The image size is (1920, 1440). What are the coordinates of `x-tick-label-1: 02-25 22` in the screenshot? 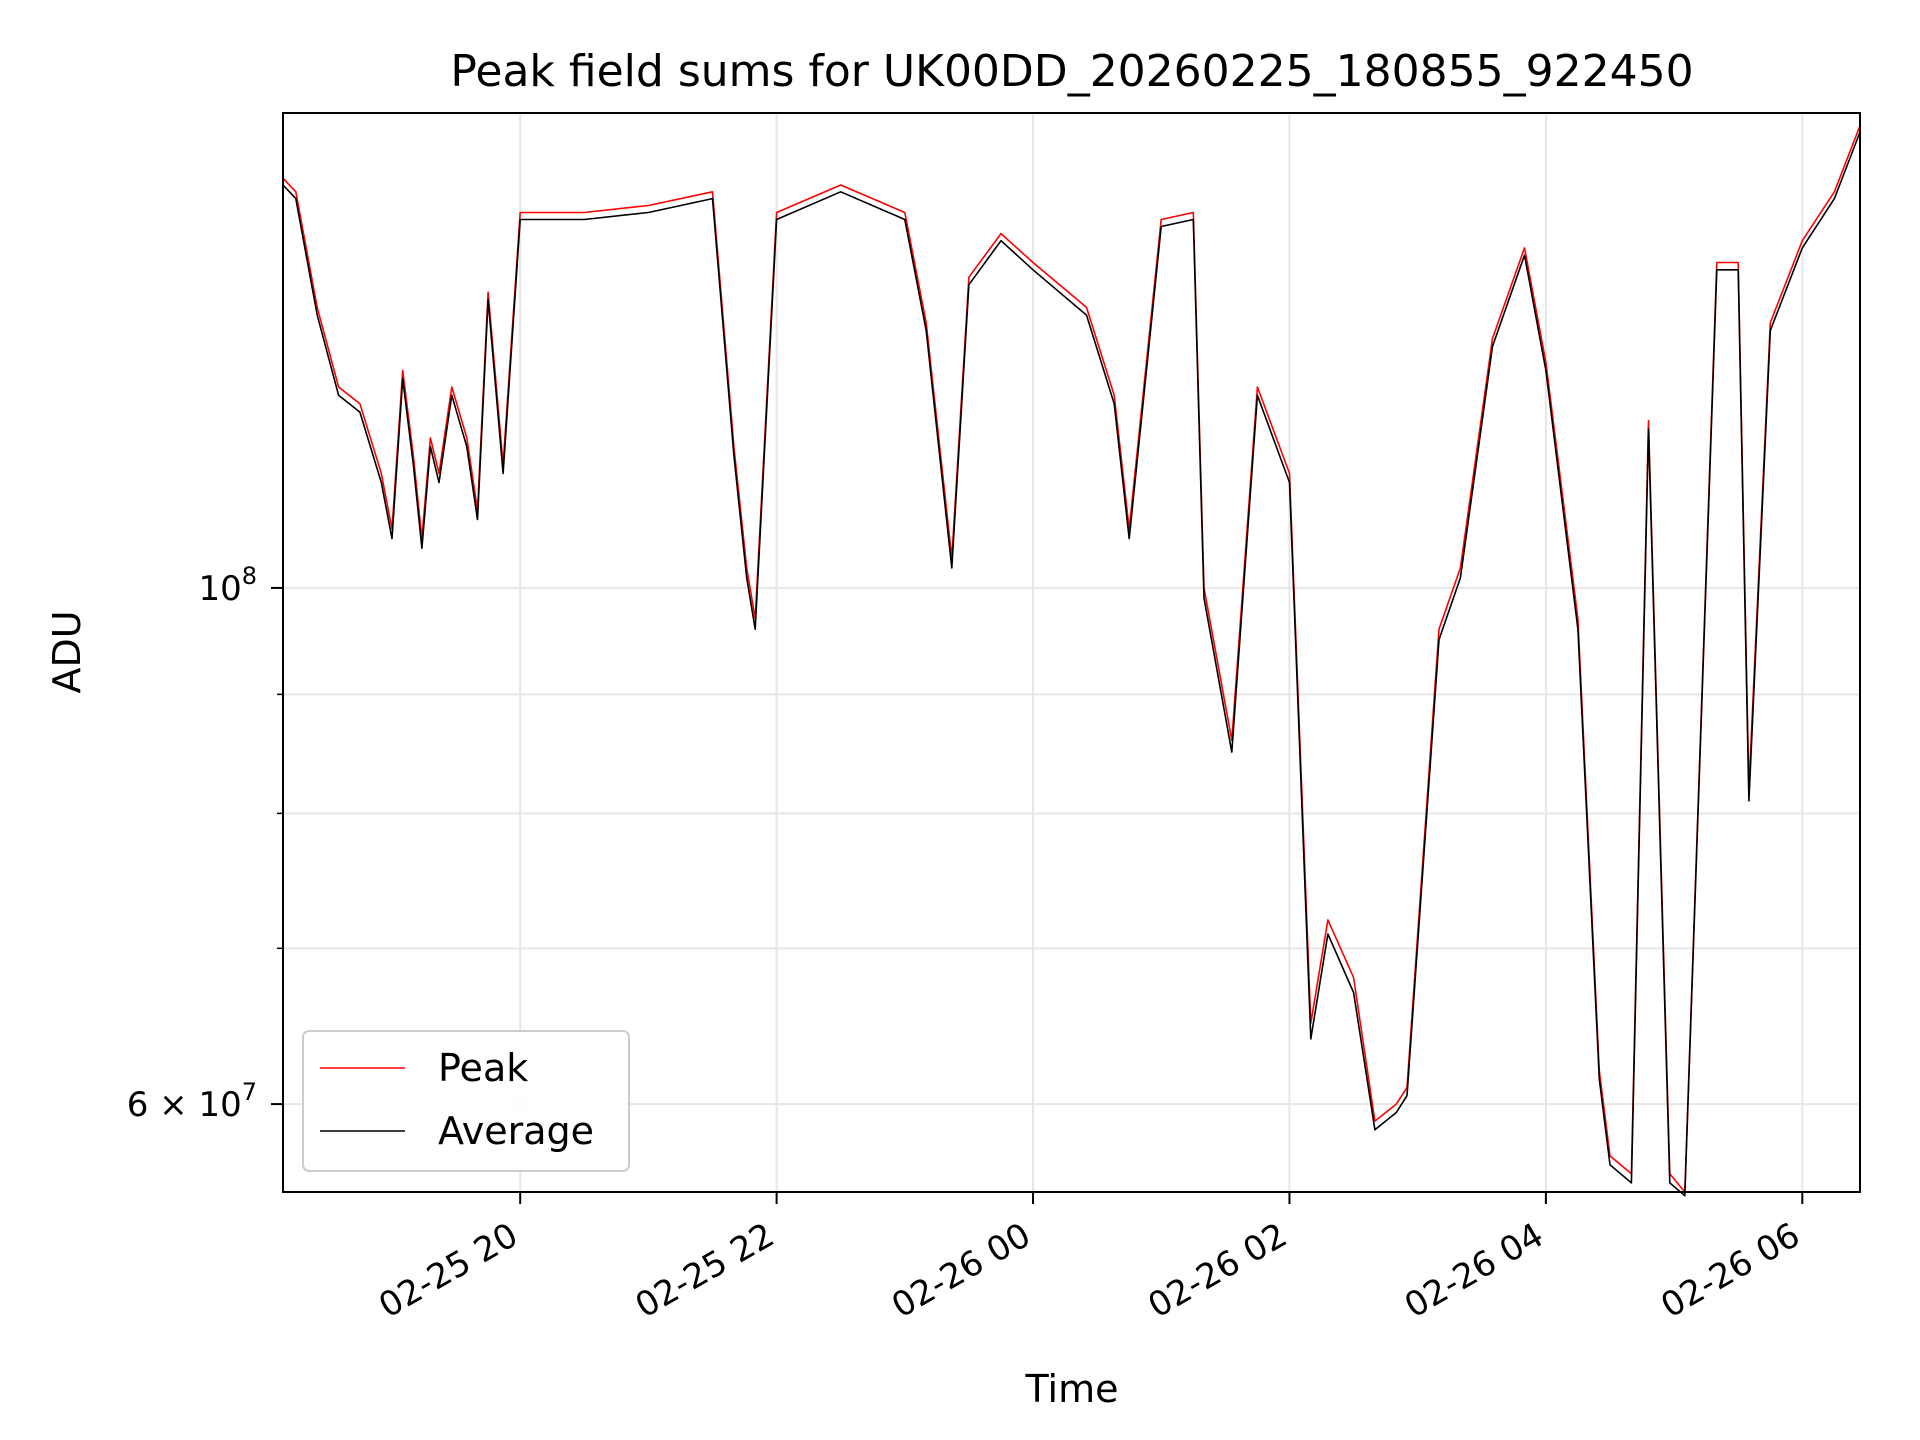 It's located at (705, 1270).